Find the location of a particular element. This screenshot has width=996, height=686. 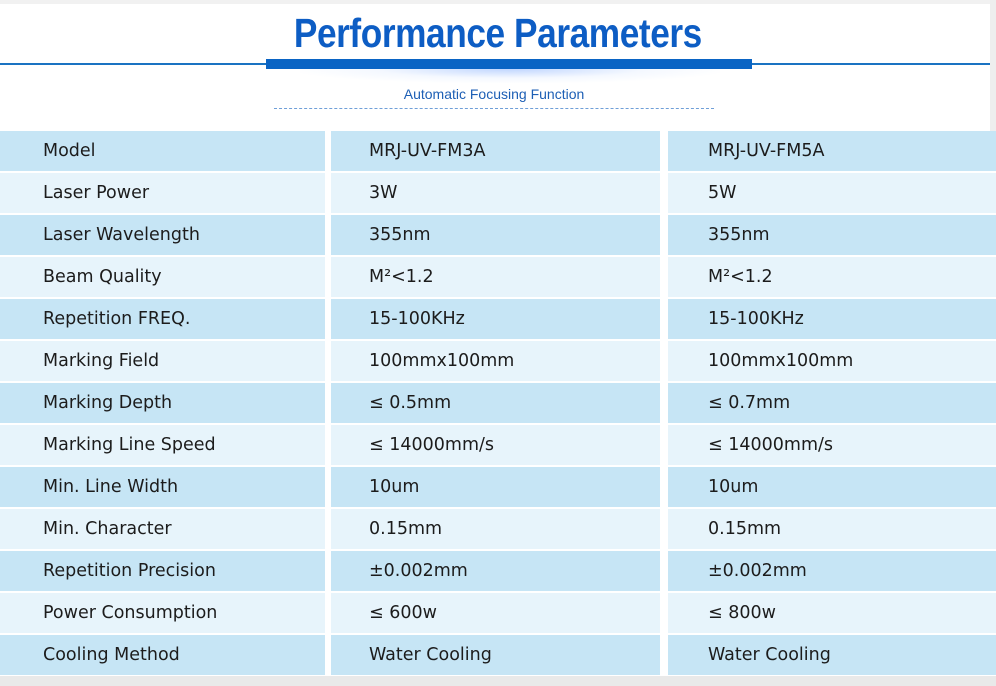

spec-value-model-b: 5W is located at coordinates (827, 194).